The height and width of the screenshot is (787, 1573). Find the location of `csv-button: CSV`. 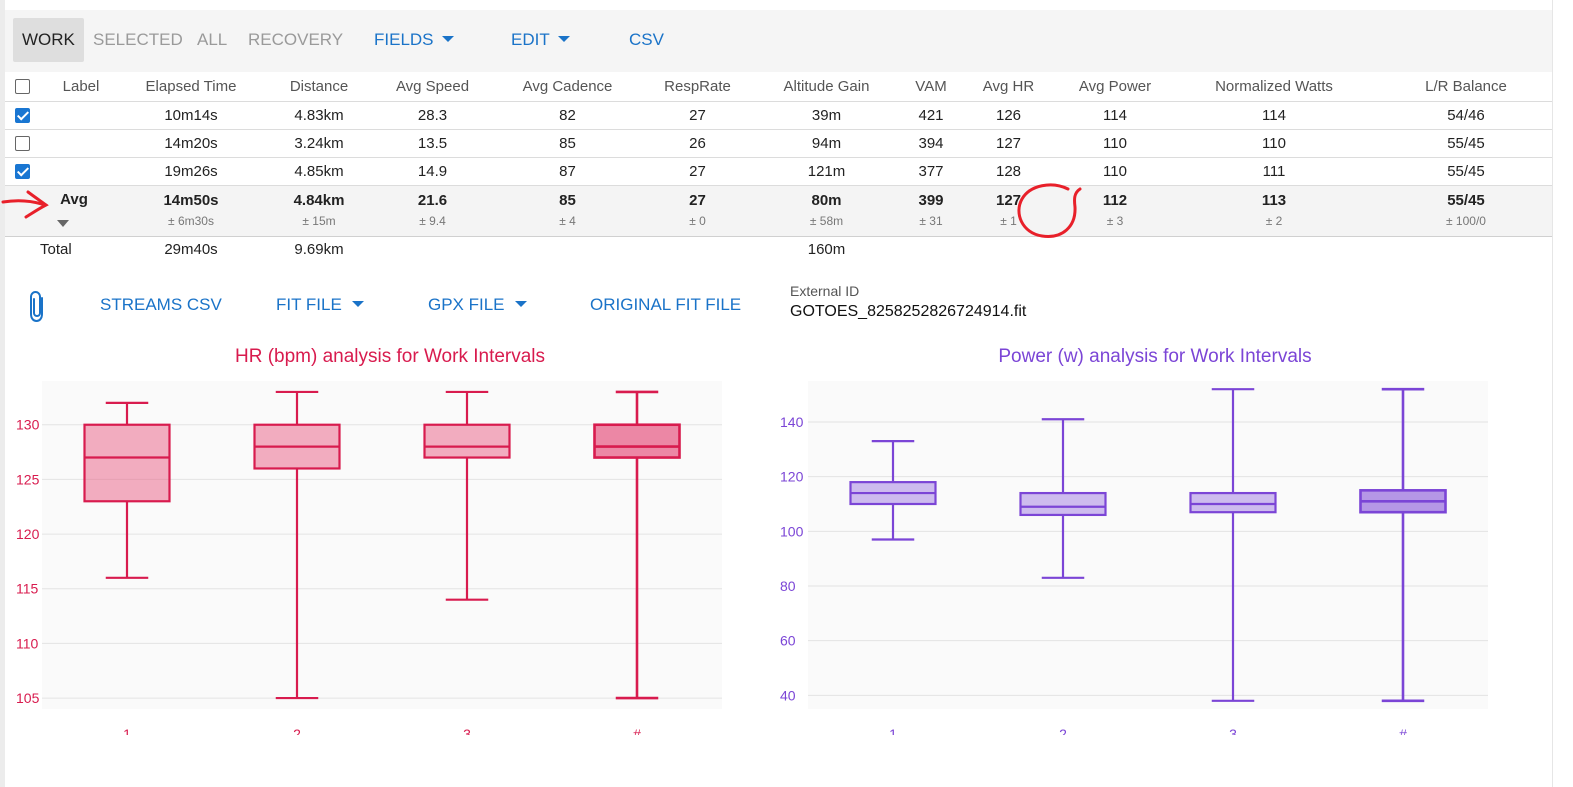

csv-button: CSV is located at coordinates (646, 39).